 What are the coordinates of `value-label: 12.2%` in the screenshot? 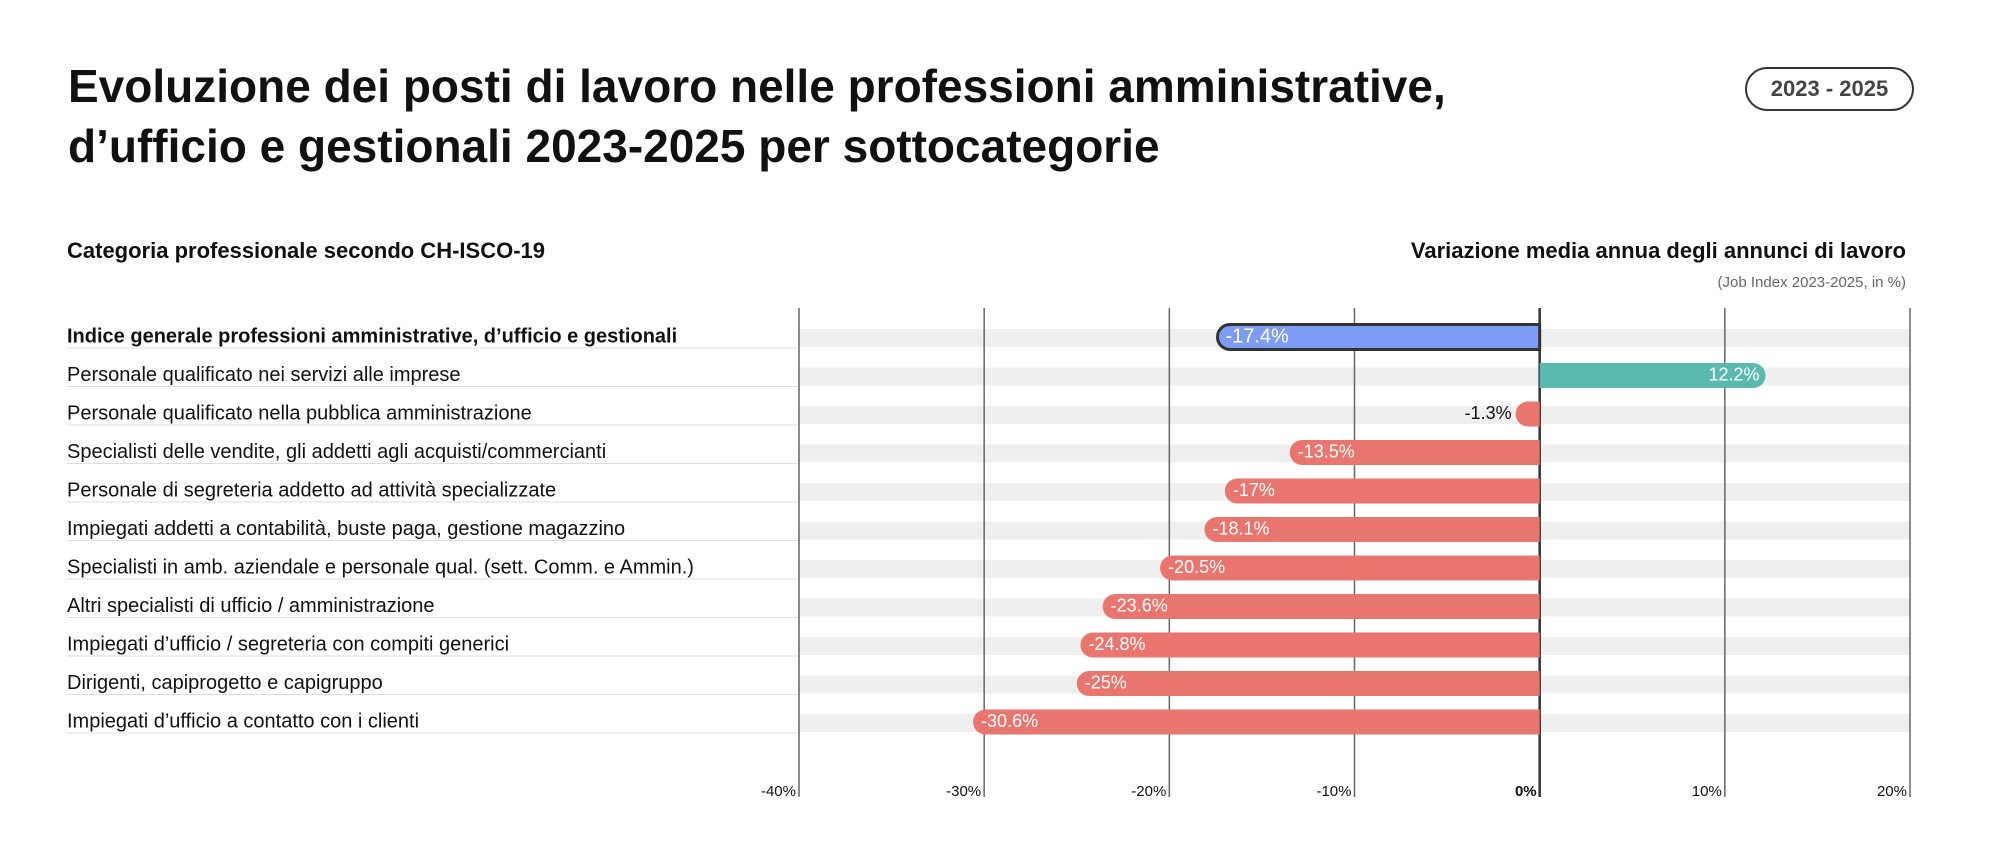 It's located at (1734, 374).